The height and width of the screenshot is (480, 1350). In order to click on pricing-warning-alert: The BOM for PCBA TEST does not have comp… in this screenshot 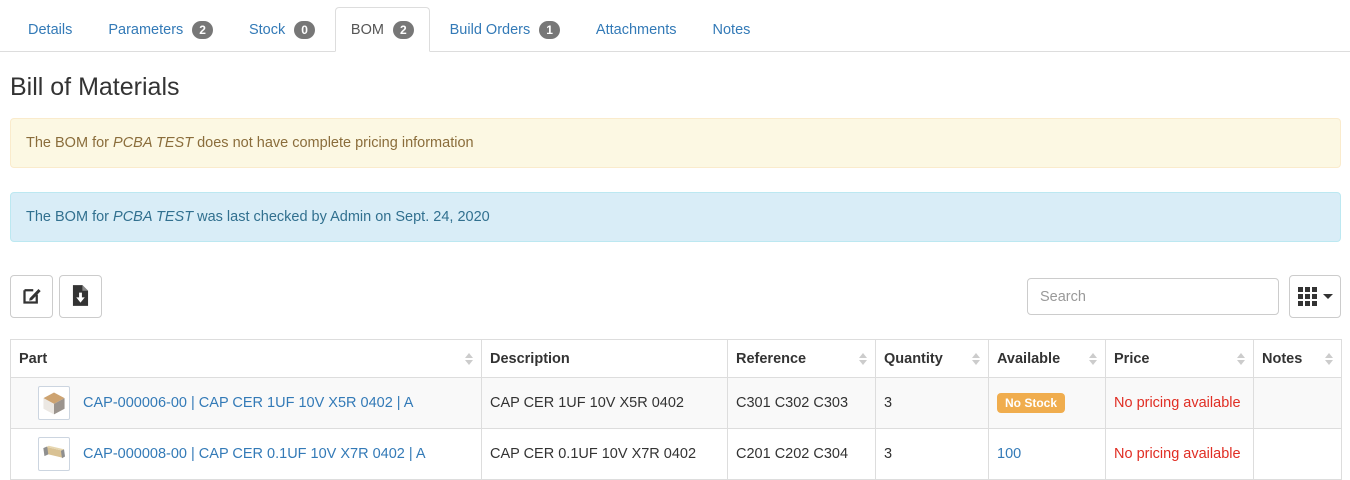, I will do `click(675, 143)`.